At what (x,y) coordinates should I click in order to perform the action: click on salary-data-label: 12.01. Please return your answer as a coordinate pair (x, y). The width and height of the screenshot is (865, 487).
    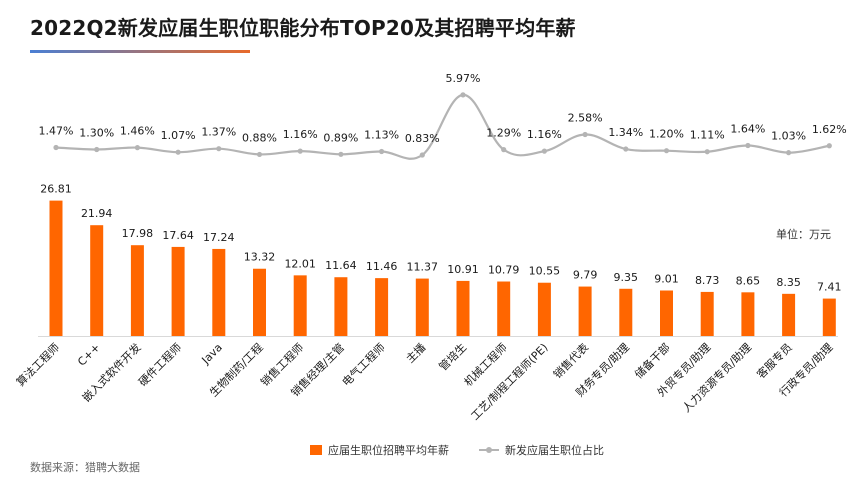
    Looking at the image, I should click on (300, 263).